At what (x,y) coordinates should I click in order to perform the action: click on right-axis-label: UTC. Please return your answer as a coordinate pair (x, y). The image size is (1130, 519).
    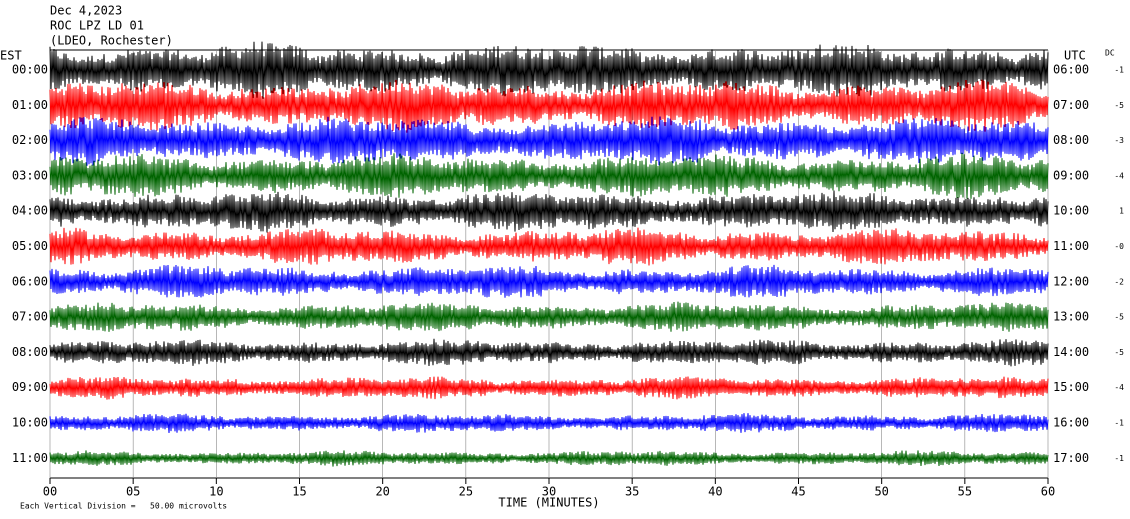
    Looking at the image, I should click on (1075, 56).